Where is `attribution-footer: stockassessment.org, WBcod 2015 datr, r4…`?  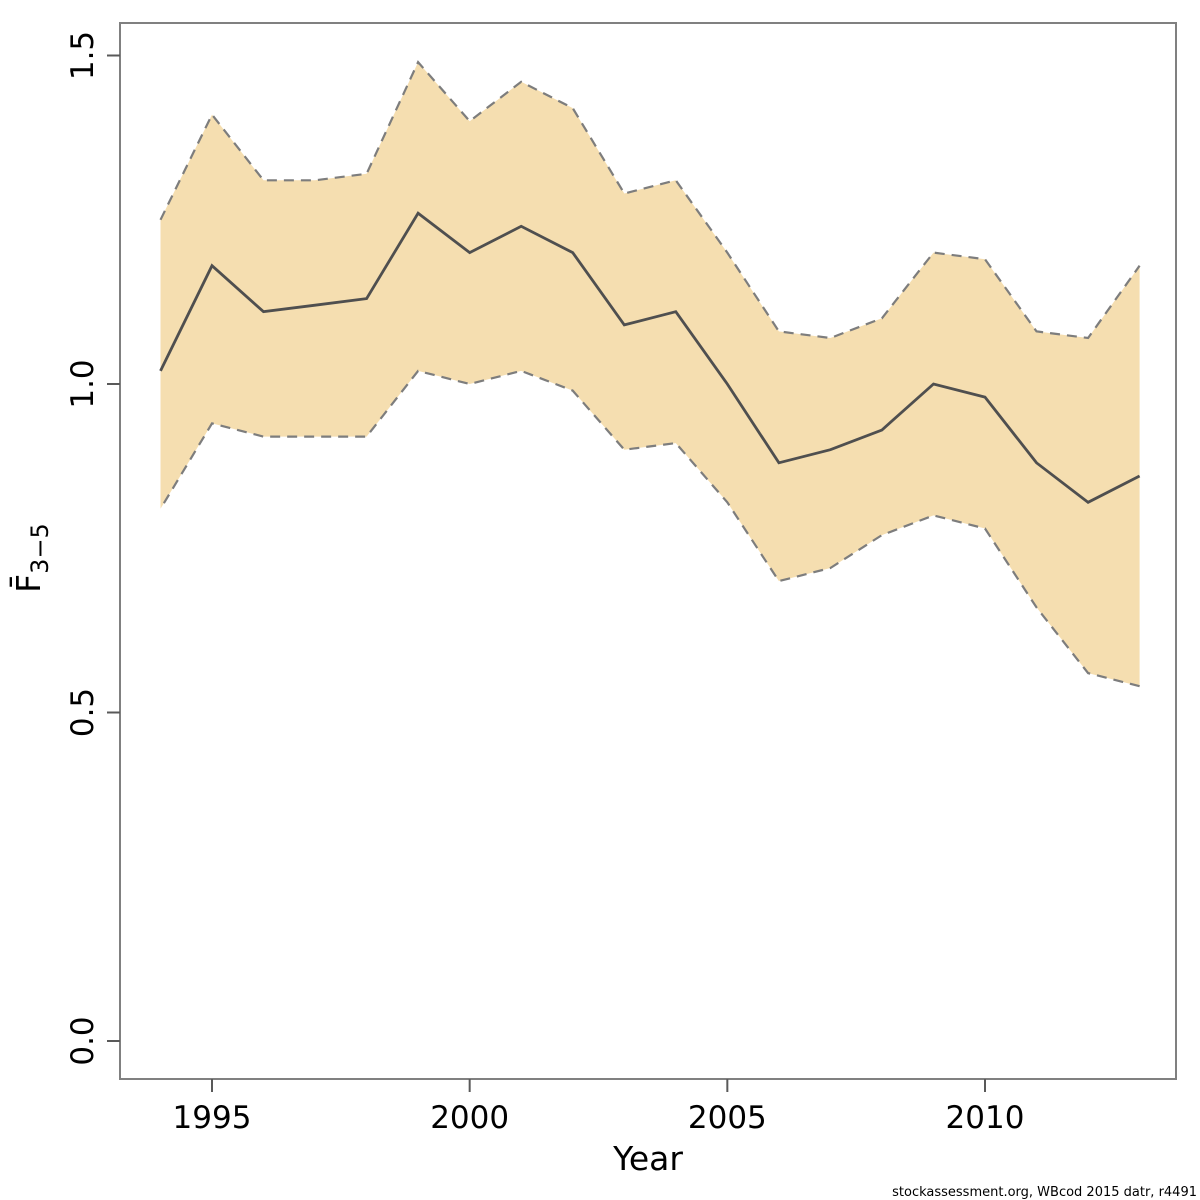
attribution-footer: stockassessment.org, WBcod 2015 datr, r4… is located at coordinates (1044, 1192).